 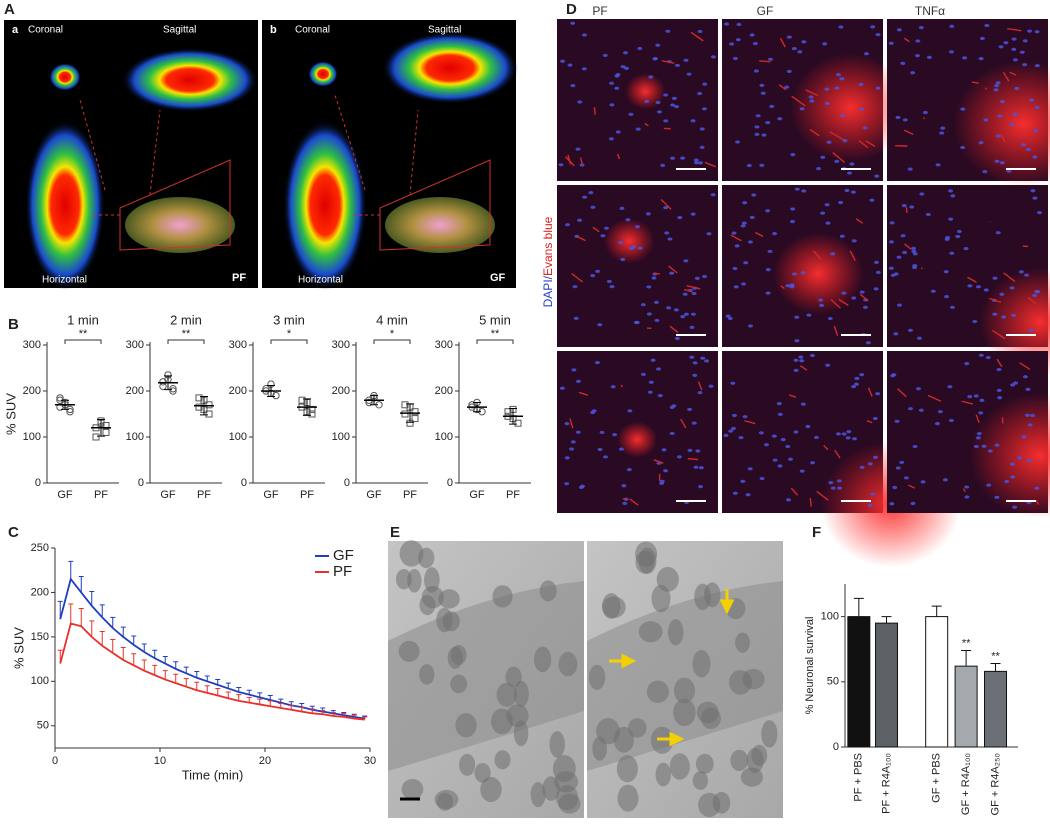 What do you see at coordinates (55, 761) in the screenshot?
I see `x-tick-label: 0` at bounding box center [55, 761].